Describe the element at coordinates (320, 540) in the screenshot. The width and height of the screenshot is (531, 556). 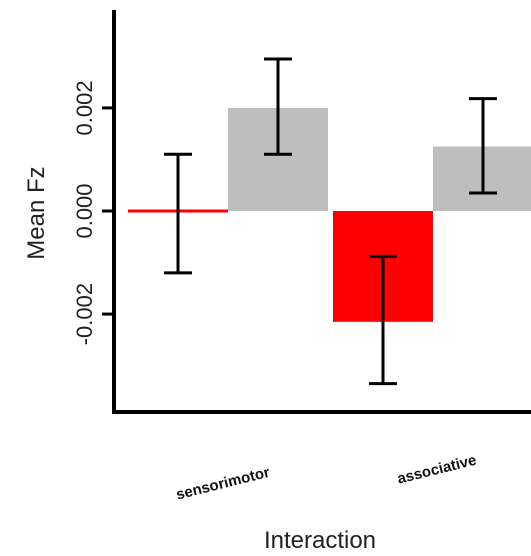
I see `x-axis-title: Interaction` at that location.